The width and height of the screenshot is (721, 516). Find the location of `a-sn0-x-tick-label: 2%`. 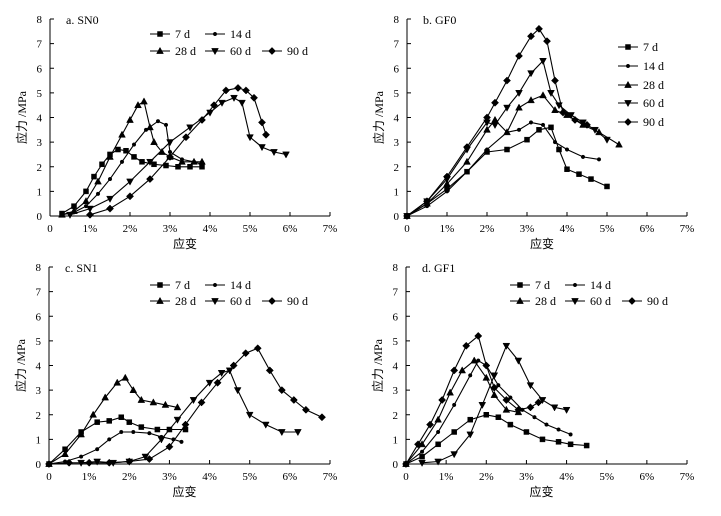

a-sn0-x-tick-label: 2% is located at coordinates (130, 229).